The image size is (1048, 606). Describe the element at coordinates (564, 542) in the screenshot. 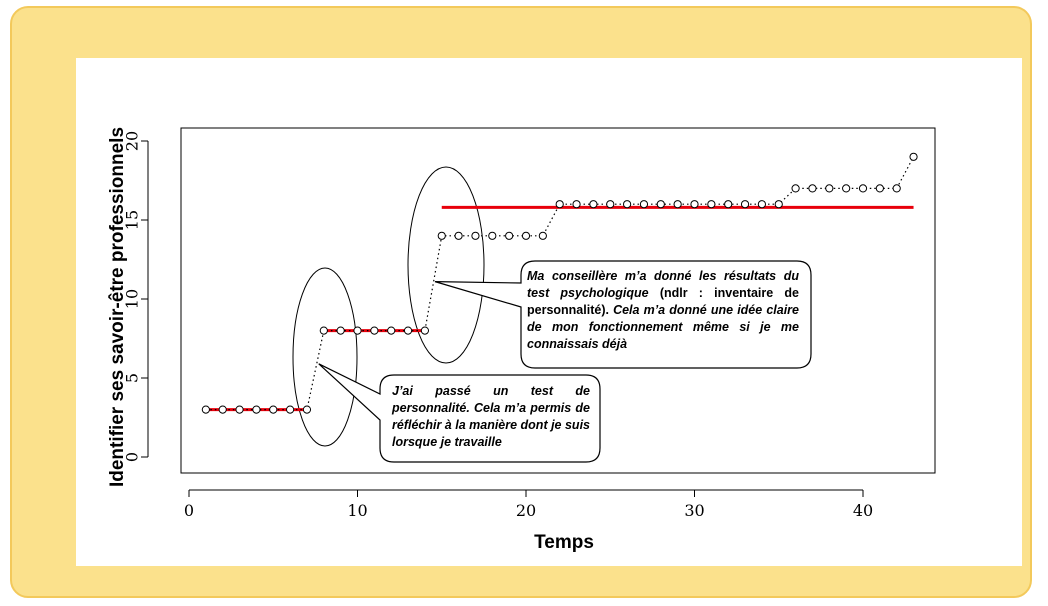

I see `x-axis-title: Temps` at that location.